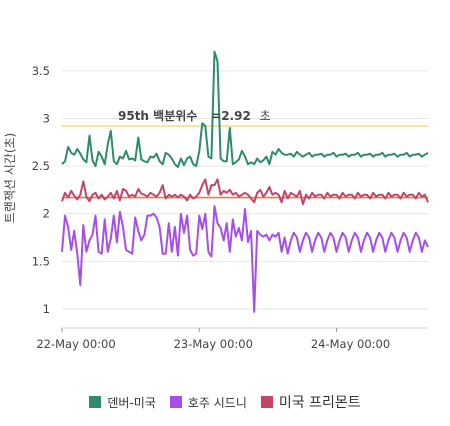 This screenshot has height=426, width=450. What do you see at coordinates (46, 309) in the screenshot?
I see `y-tick-label: 1` at bounding box center [46, 309].